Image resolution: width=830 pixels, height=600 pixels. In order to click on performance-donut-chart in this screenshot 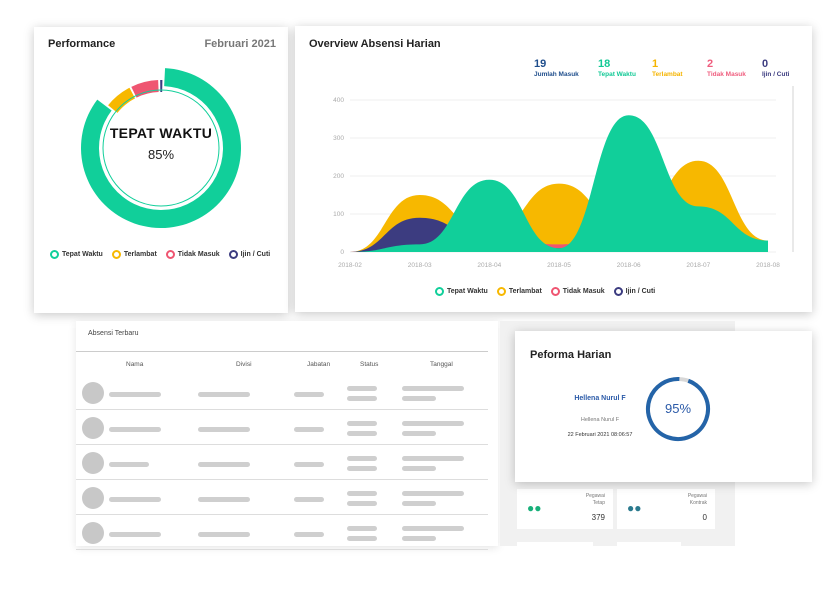, I will do `click(161, 148)`.